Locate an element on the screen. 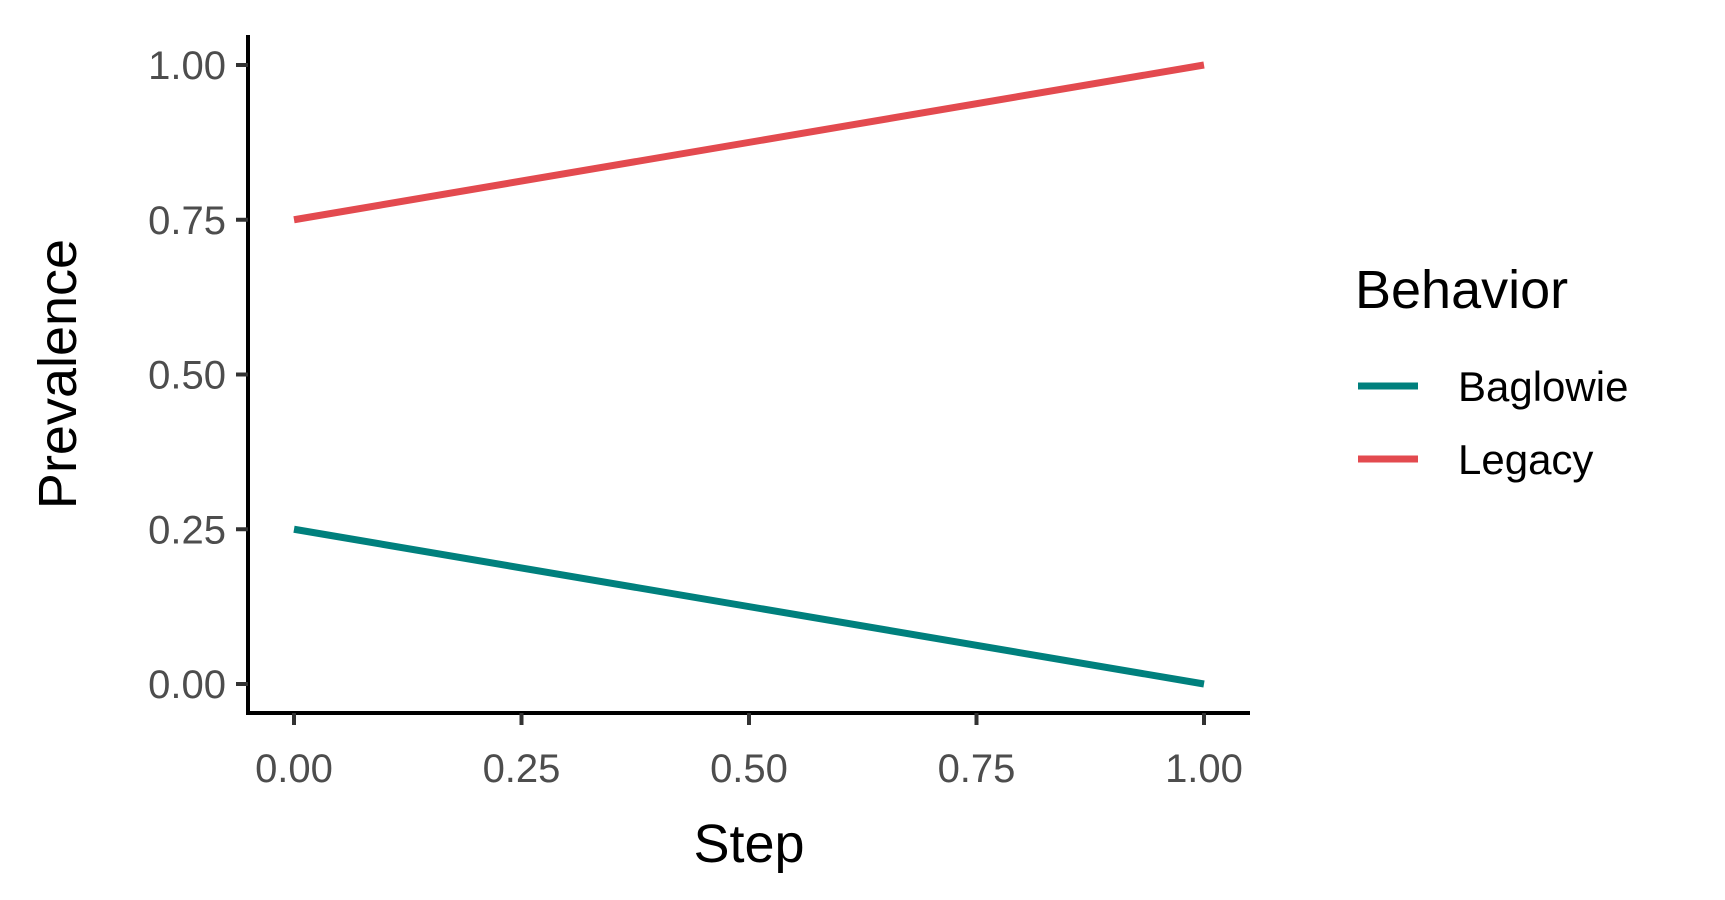  y-axis-ticks: 0.00 0.25 0.50 0.75 1.00 is located at coordinates (198, 375).